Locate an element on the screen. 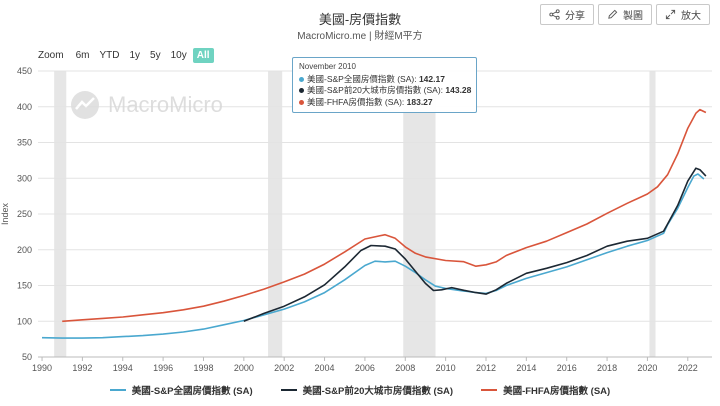 The width and height of the screenshot is (720, 406). x-tick-label: 2022 is located at coordinates (688, 368).